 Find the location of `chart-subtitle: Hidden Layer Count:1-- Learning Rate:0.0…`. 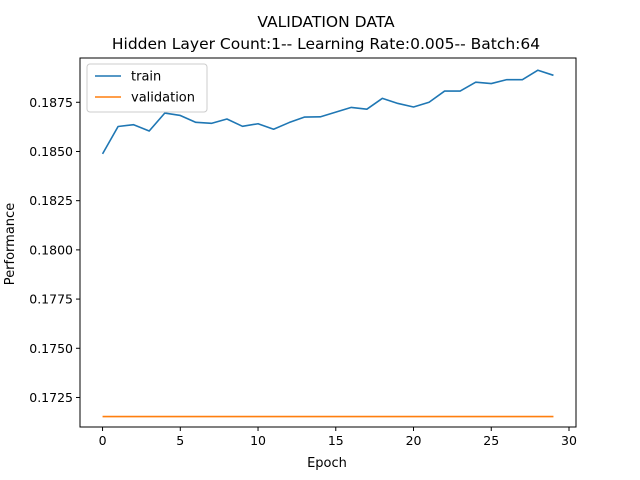

chart-subtitle: Hidden Layer Count:1-- Learning Rate:0.0… is located at coordinates (326, 44).